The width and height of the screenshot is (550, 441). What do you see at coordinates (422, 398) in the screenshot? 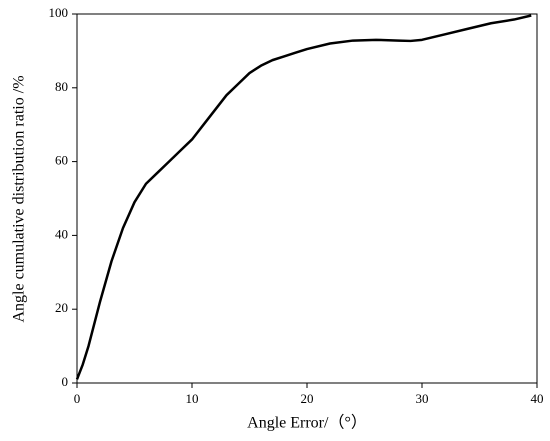
I see `x-tick-label: 30` at bounding box center [422, 398].